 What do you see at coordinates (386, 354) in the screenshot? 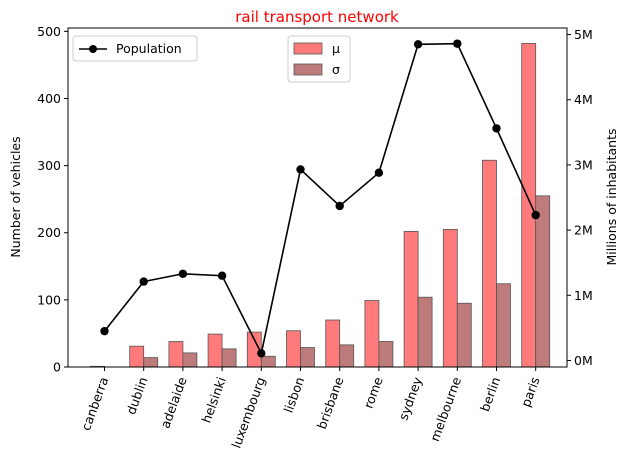
I see `bar-sigma-rome` at bounding box center [386, 354].